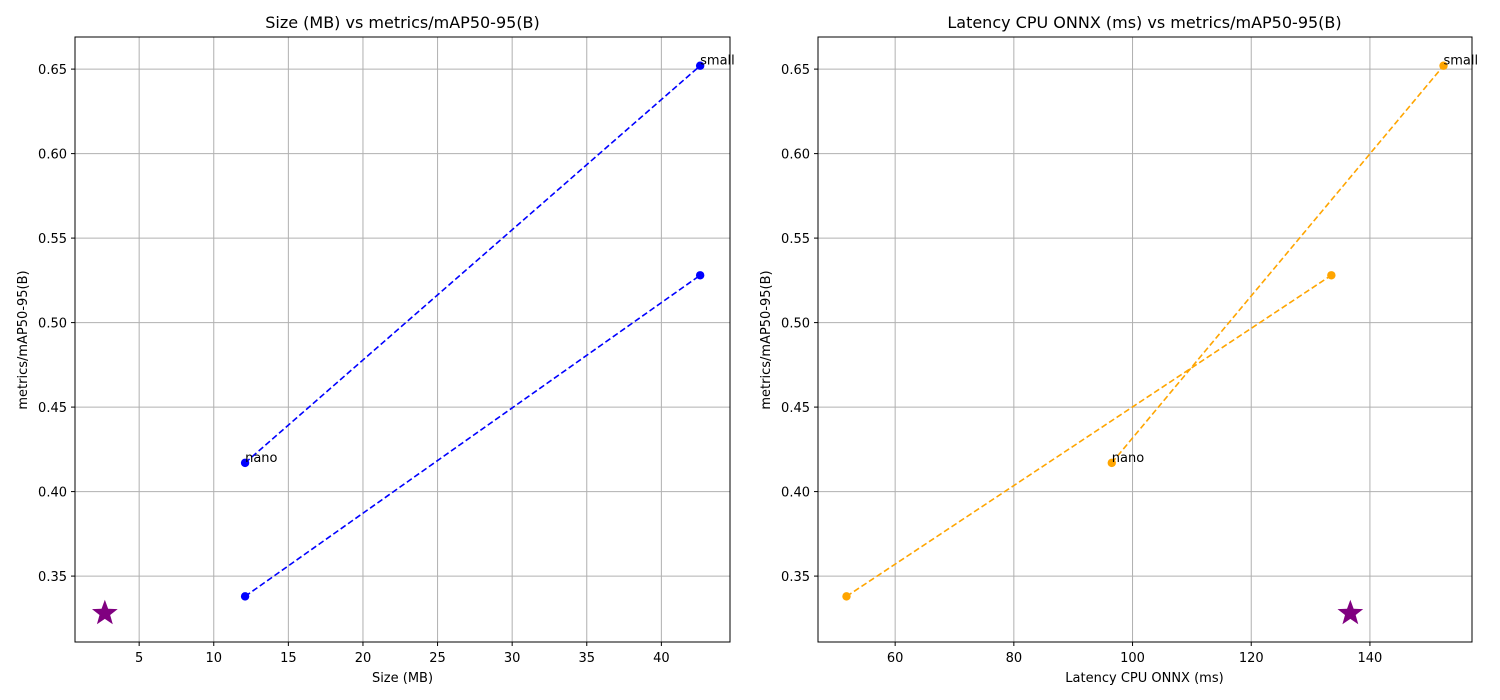 This screenshot has width=1500, height=700. Describe the element at coordinates (437, 658) in the screenshot. I see `x-tick-label: 25` at that location.